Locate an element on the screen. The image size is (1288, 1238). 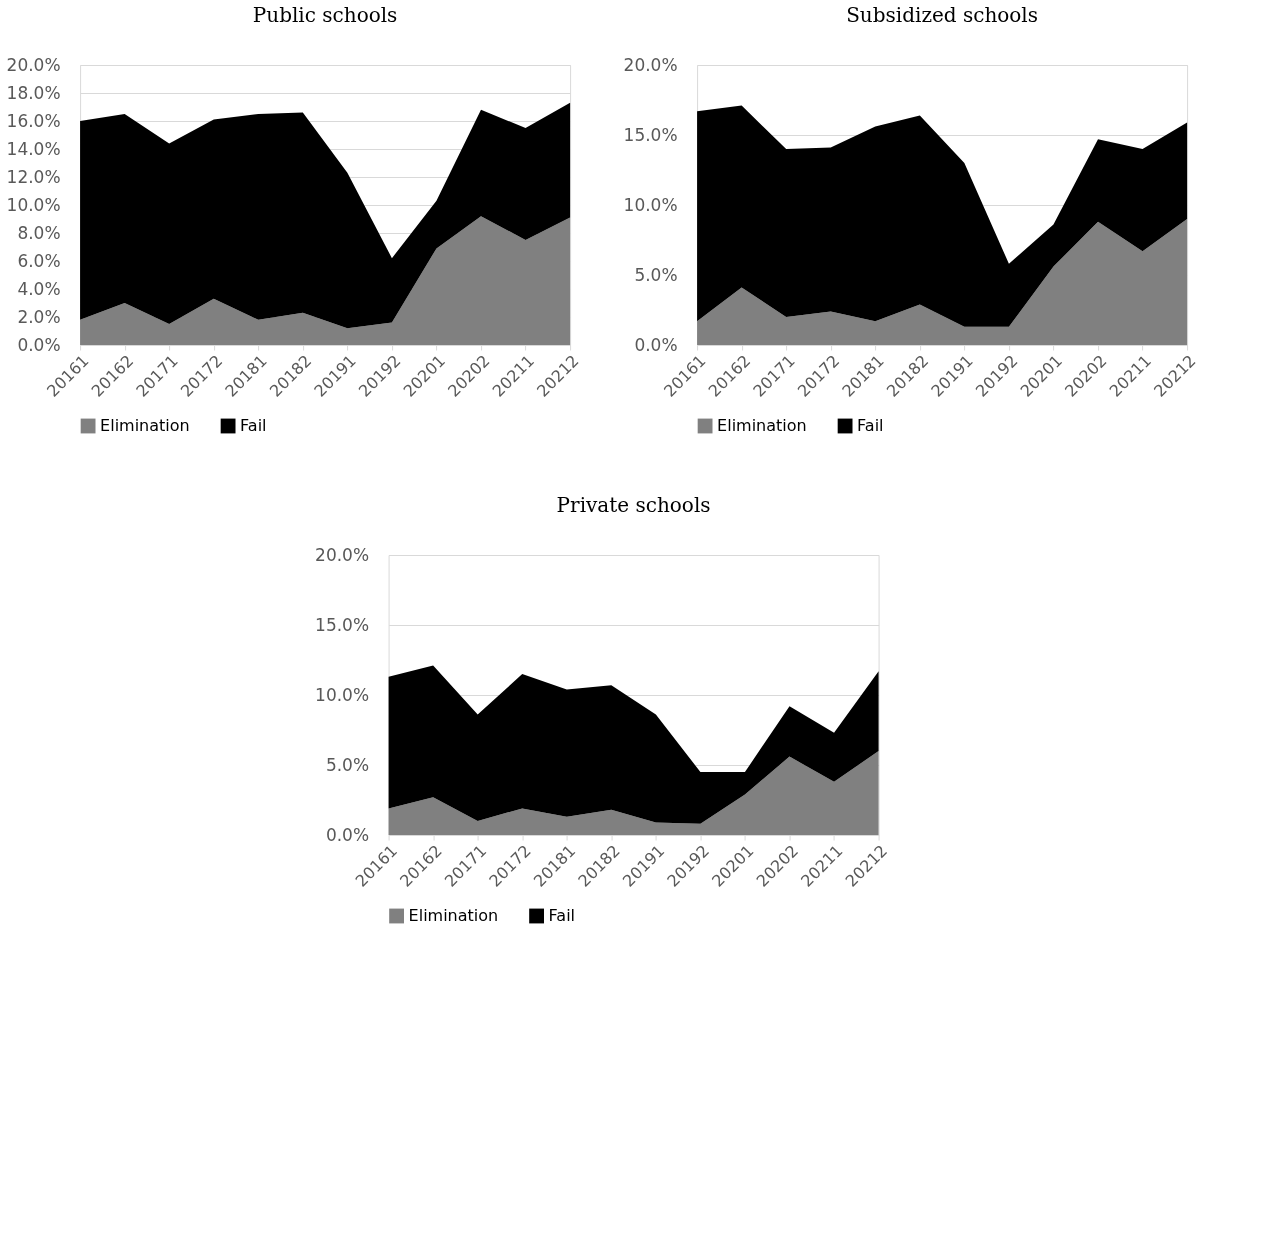
chart-title: Public schools is located at coordinates (325, 15).